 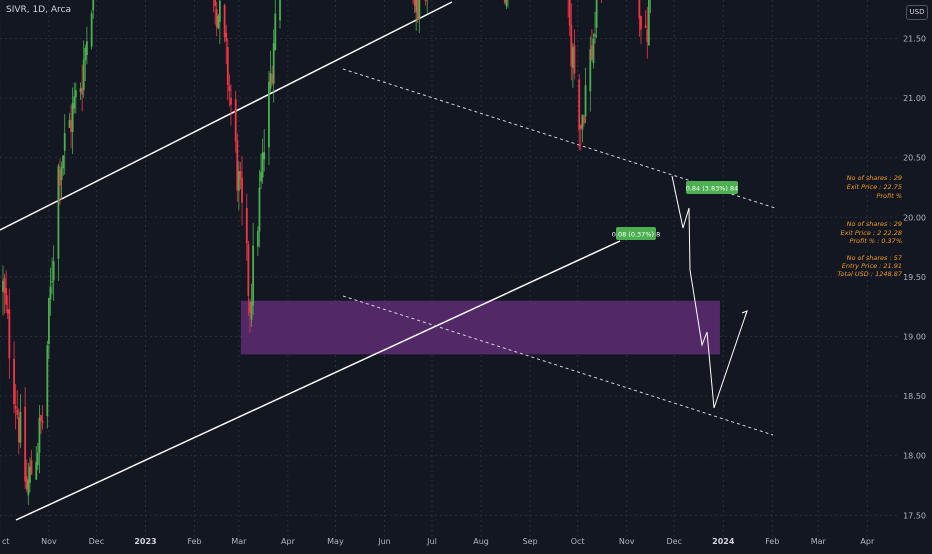 I want to click on x-tick-label: Dec, so click(x=673, y=541).